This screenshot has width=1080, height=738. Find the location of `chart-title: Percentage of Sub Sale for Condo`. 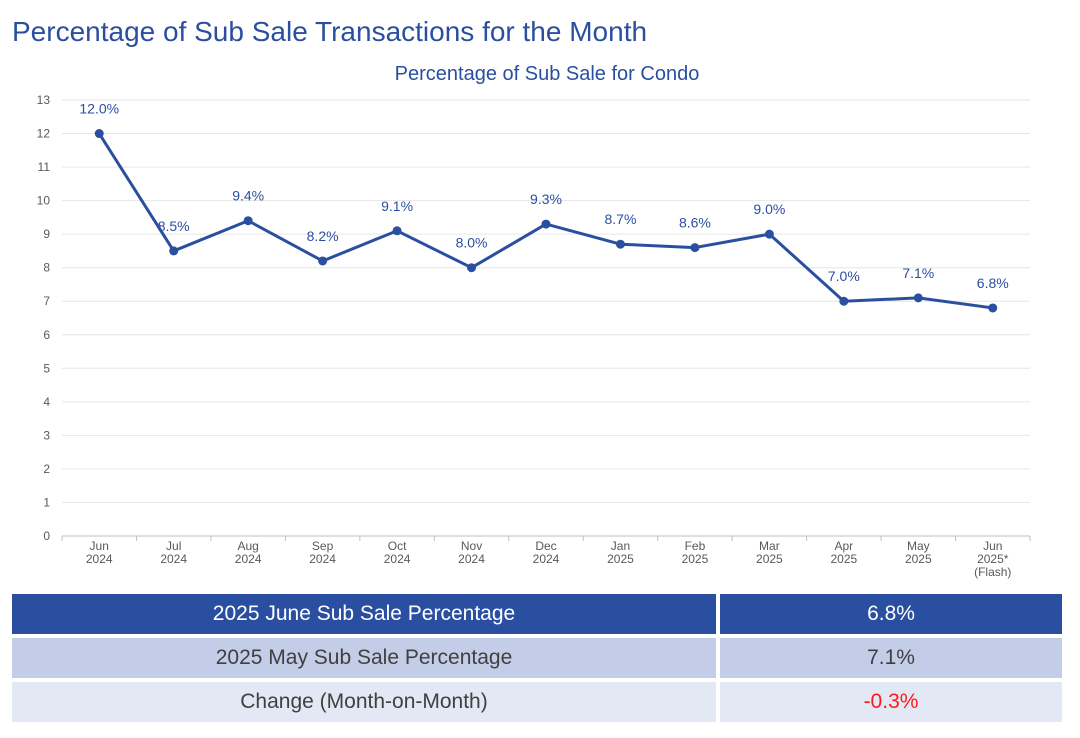

chart-title: Percentage of Sub Sale for Condo is located at coordinates (547, 74).